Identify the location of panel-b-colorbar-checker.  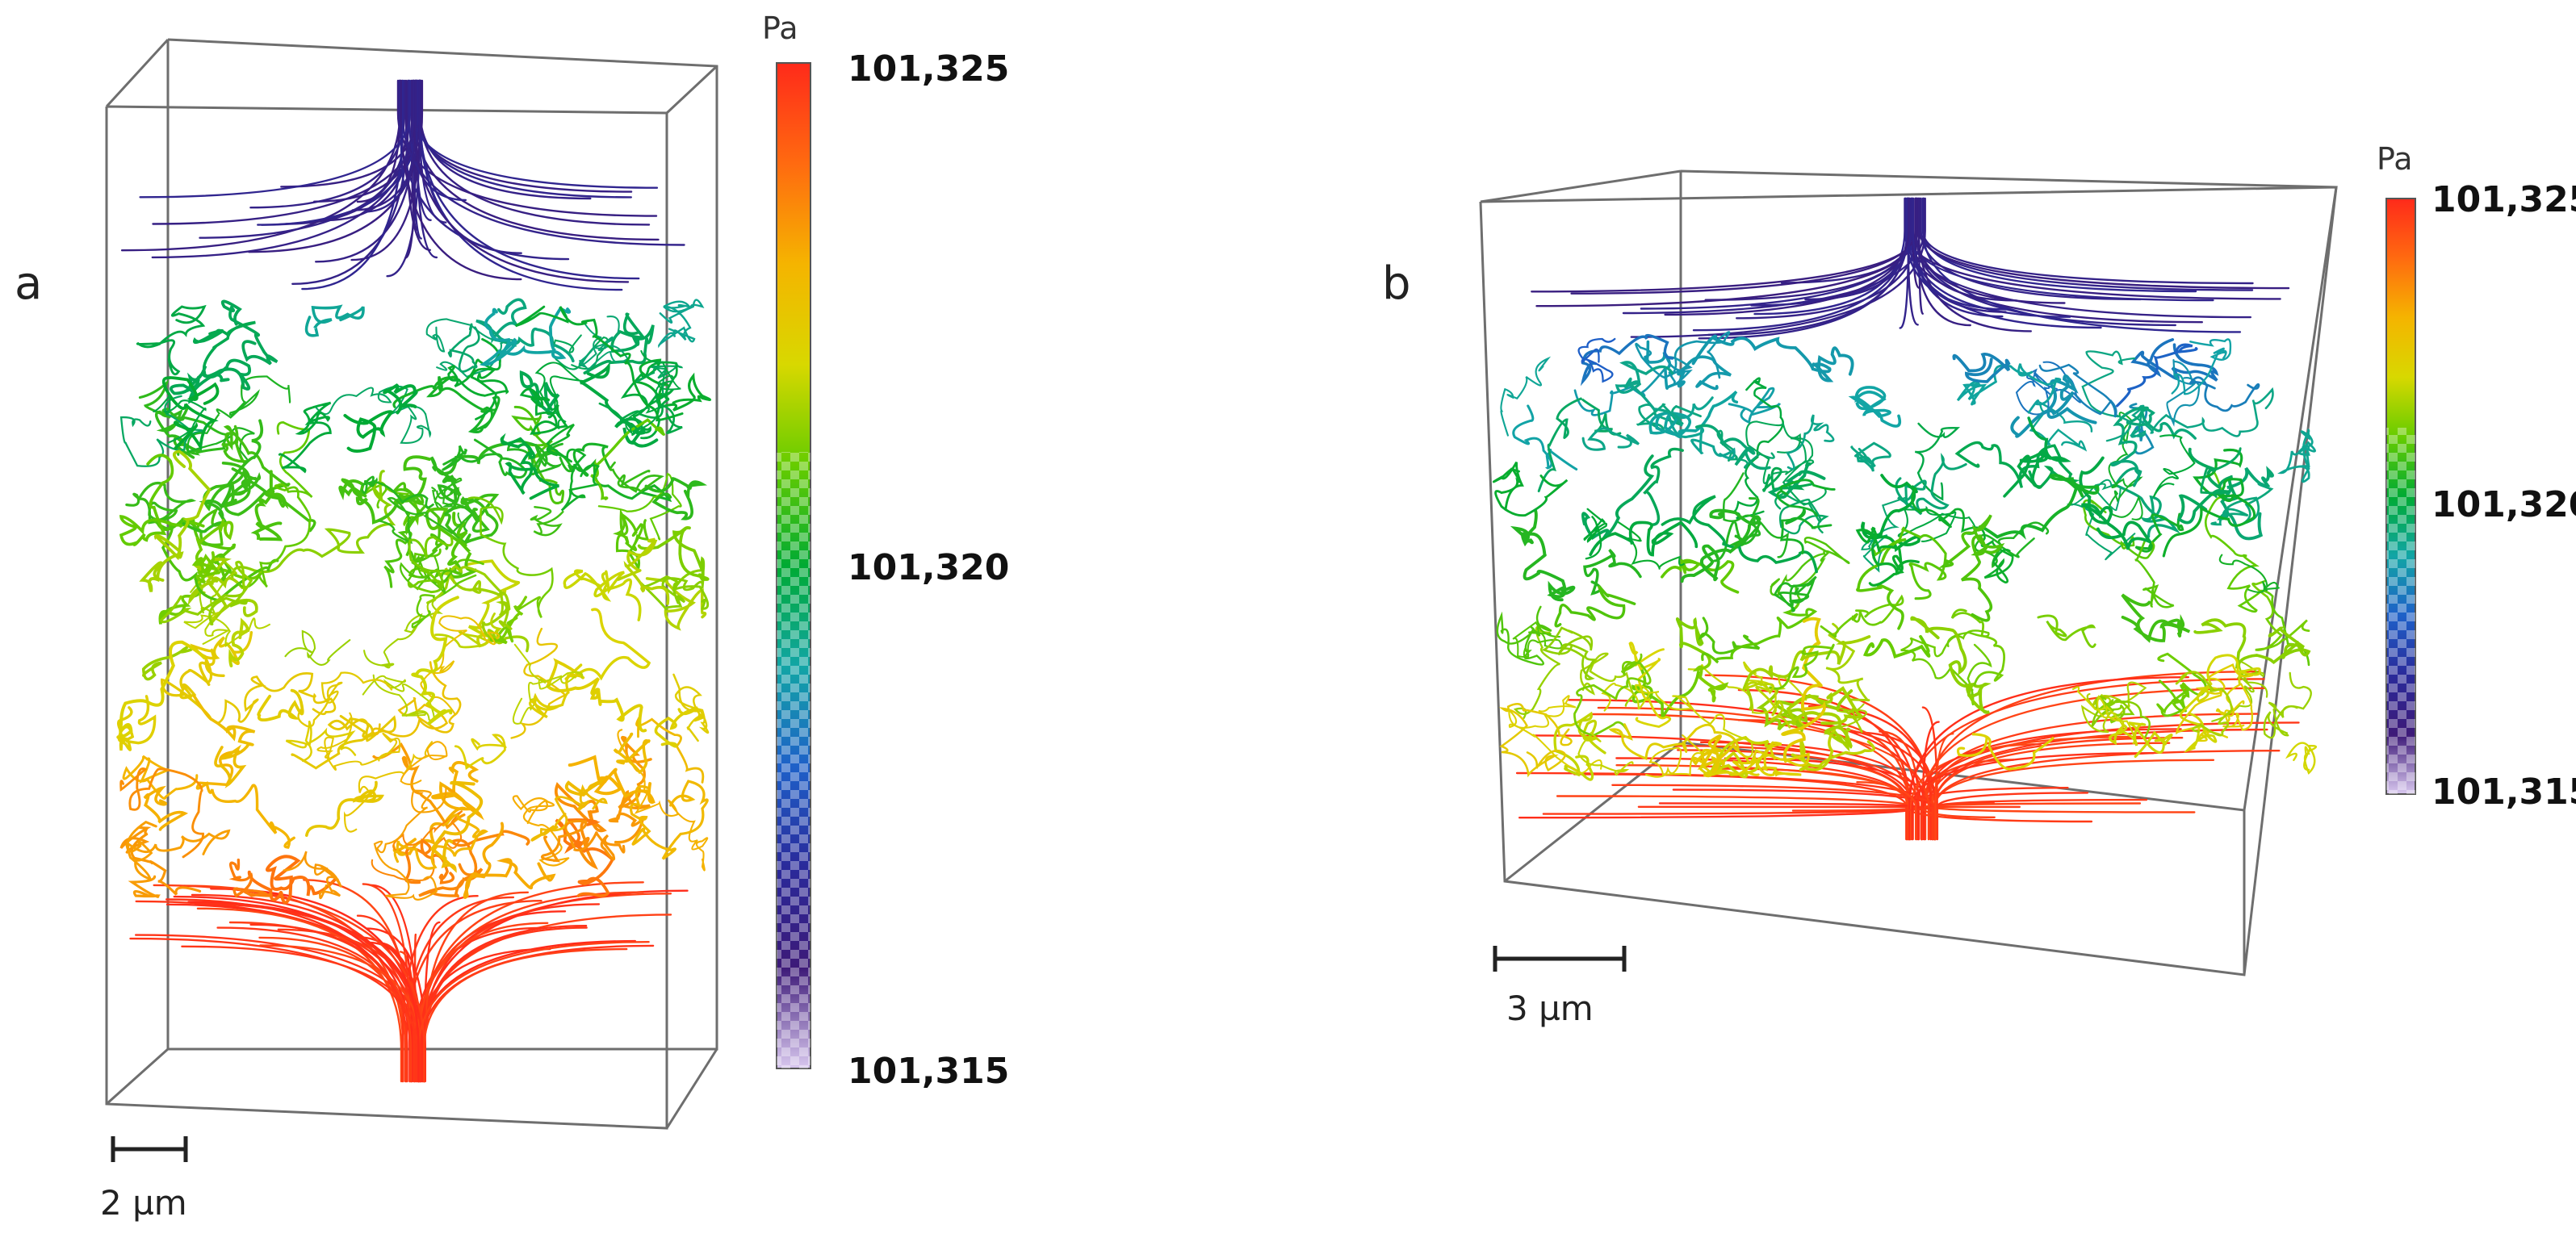
(2400, 611).